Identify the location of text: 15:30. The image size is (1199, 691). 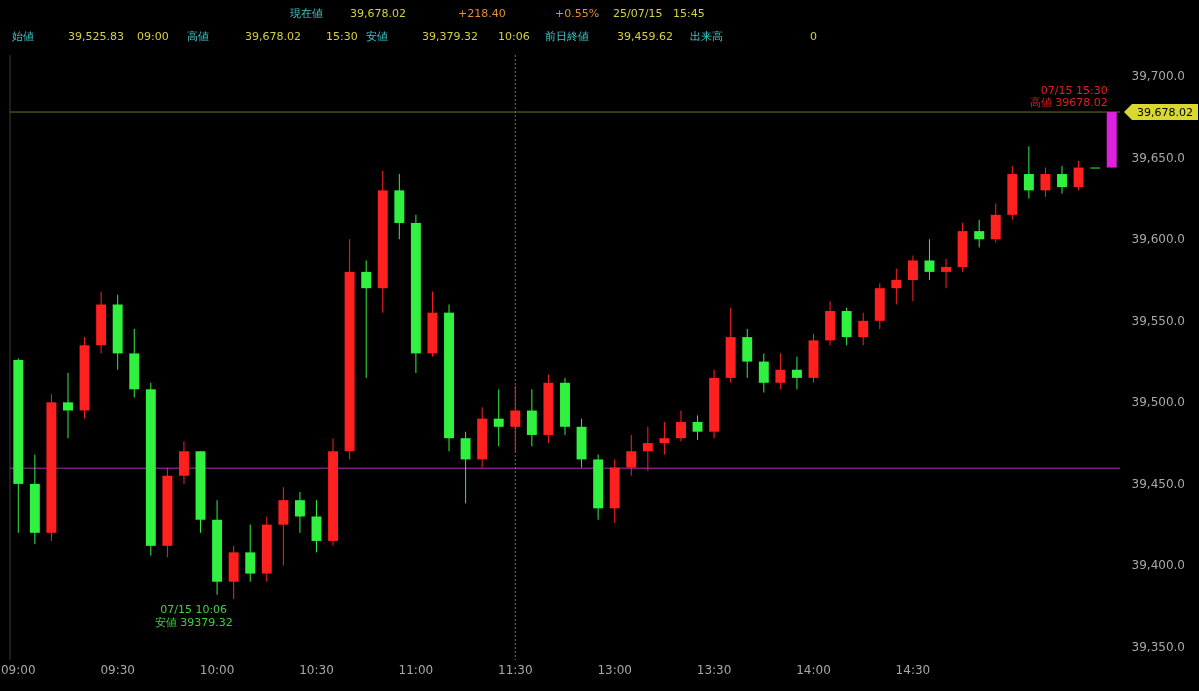
(342, 36).